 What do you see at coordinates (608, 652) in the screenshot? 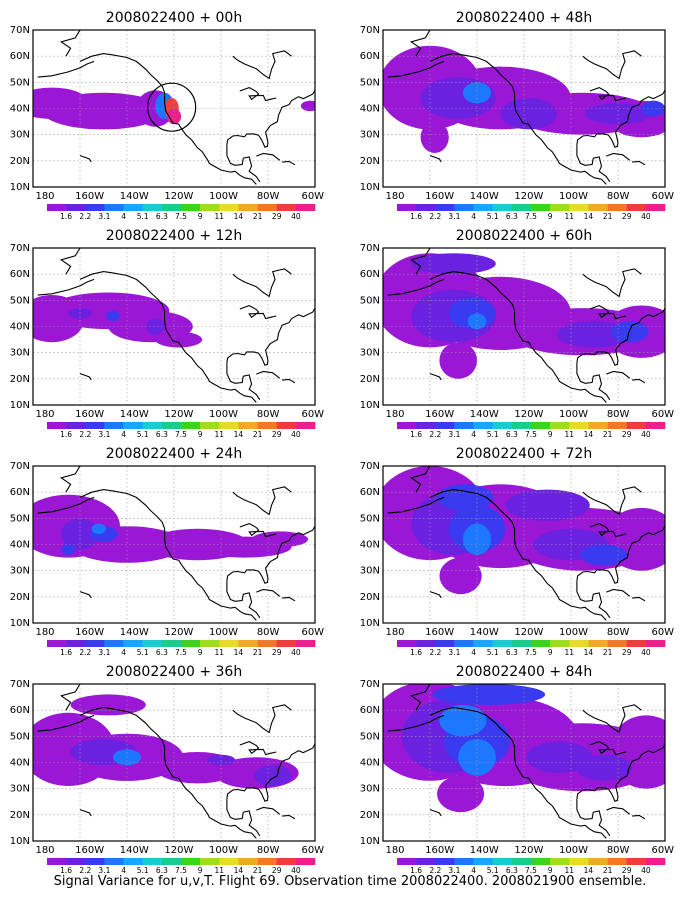
I see `colorbar-label: 21` at bounding box center [608, 652].